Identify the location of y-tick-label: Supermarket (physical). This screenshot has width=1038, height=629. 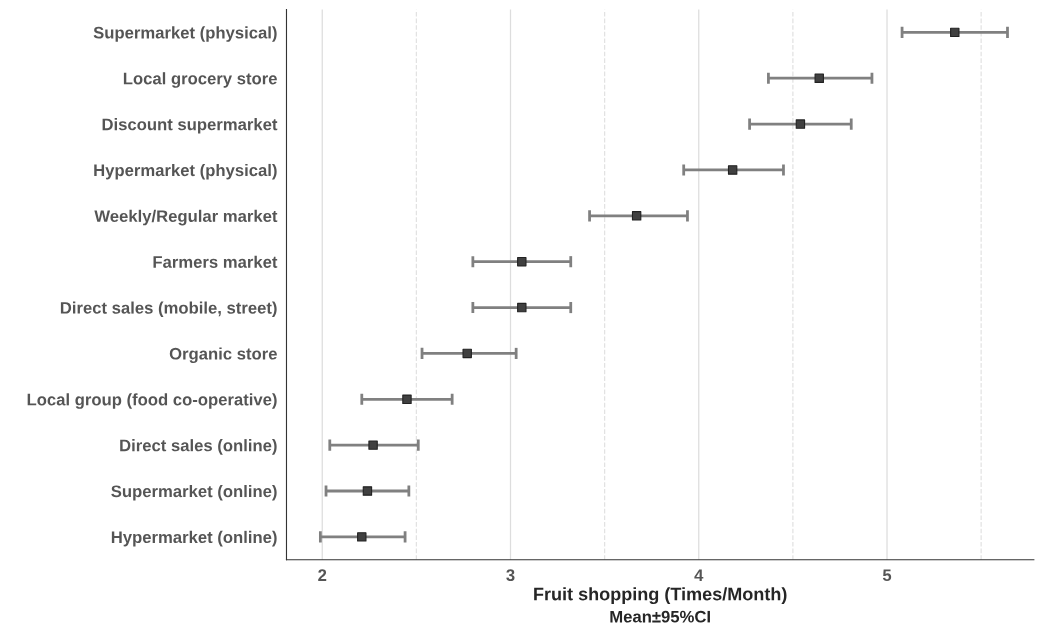
(185, 34).